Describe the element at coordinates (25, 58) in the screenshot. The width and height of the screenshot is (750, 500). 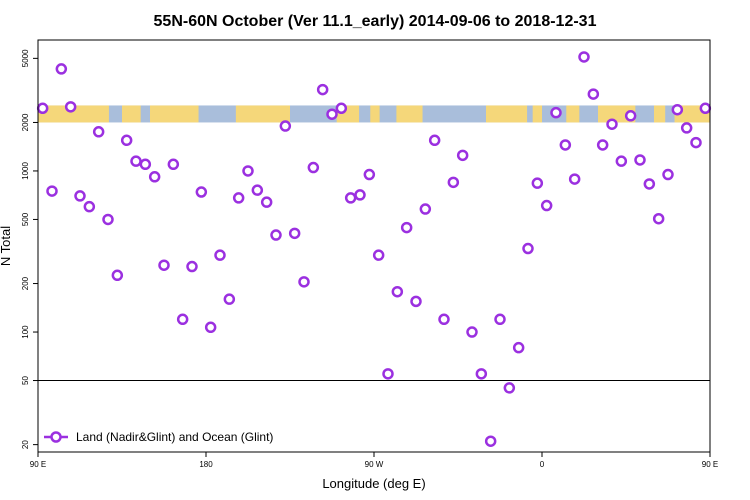
I see `y-tick-label: 5000` at that location.